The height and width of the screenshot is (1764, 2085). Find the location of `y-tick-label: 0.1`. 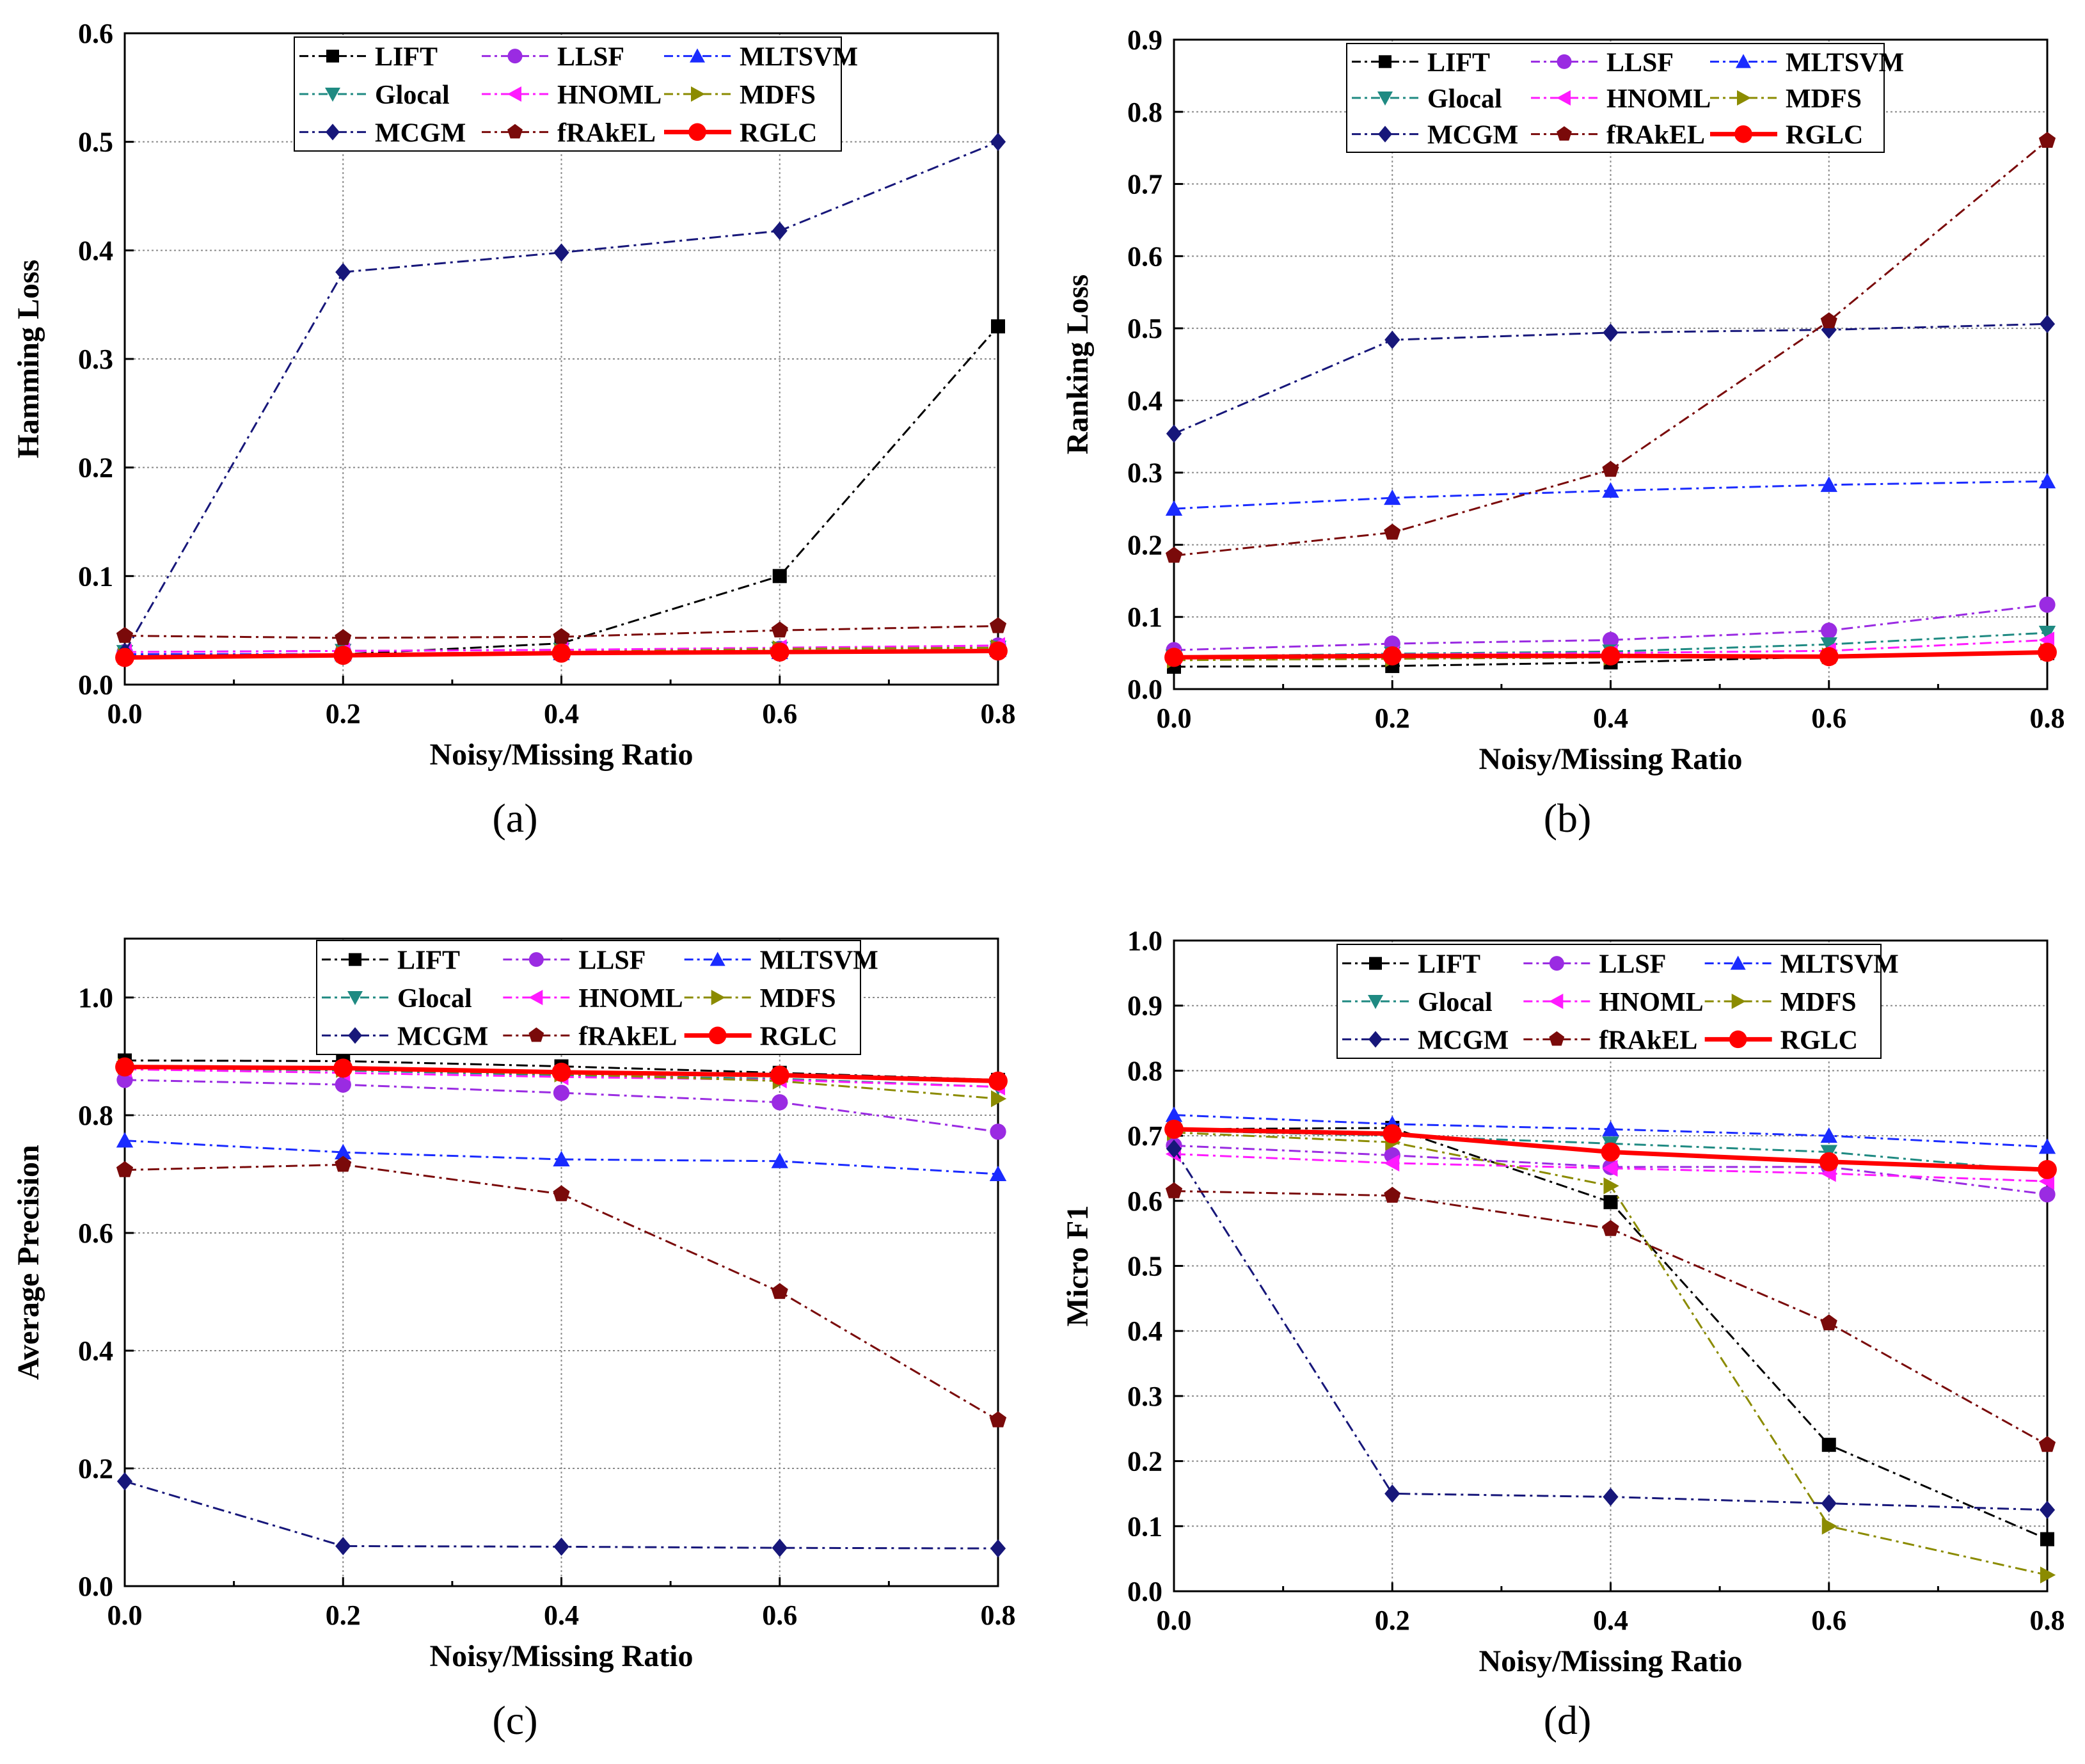

y-tick-label: 0.1 is located at coordinates (1144, 1526).